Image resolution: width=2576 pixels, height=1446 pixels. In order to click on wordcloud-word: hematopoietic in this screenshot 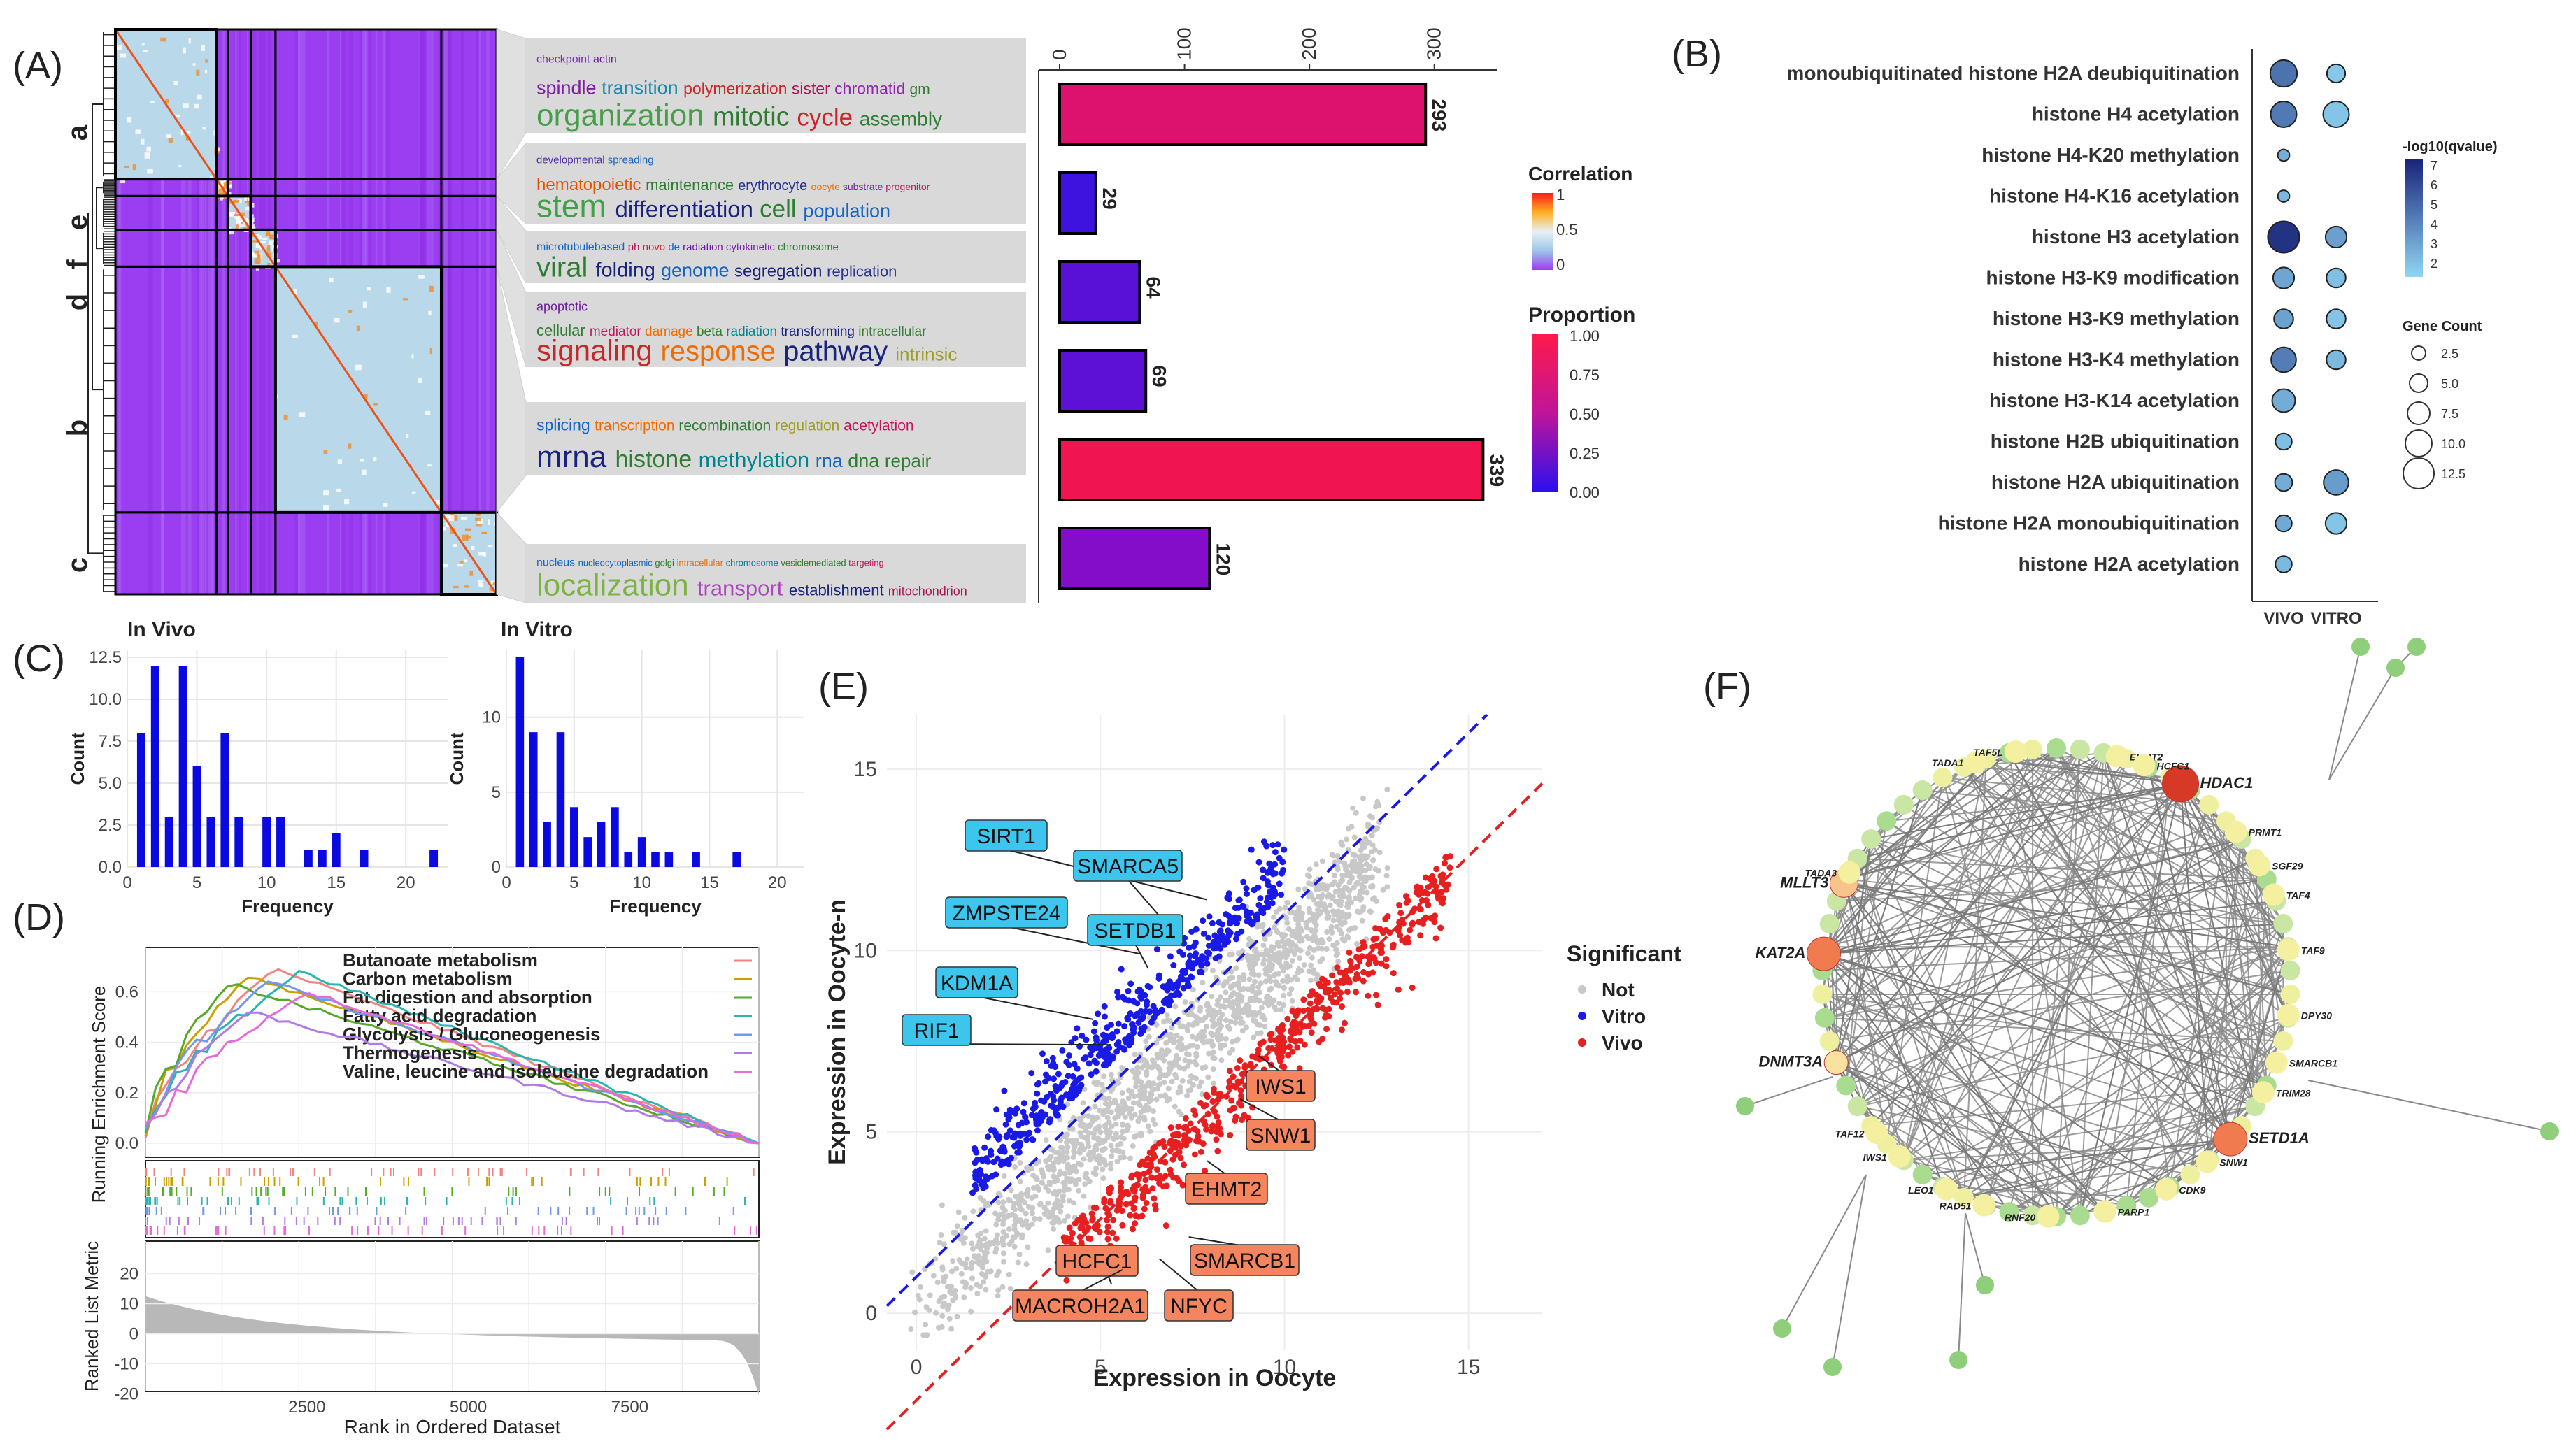, I will do `click(591, 185)`.